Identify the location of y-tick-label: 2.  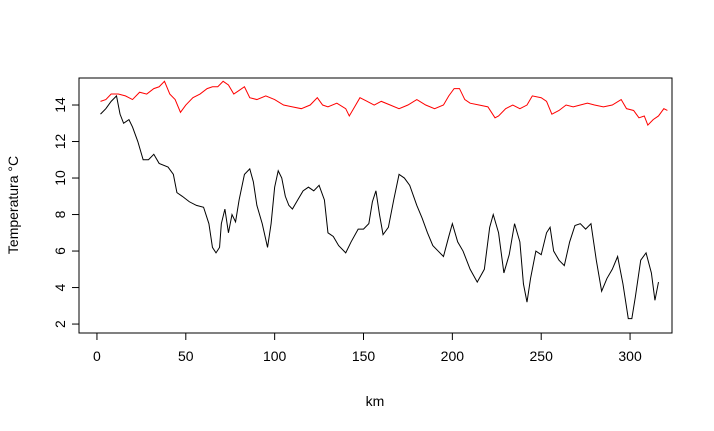
(60, 324).